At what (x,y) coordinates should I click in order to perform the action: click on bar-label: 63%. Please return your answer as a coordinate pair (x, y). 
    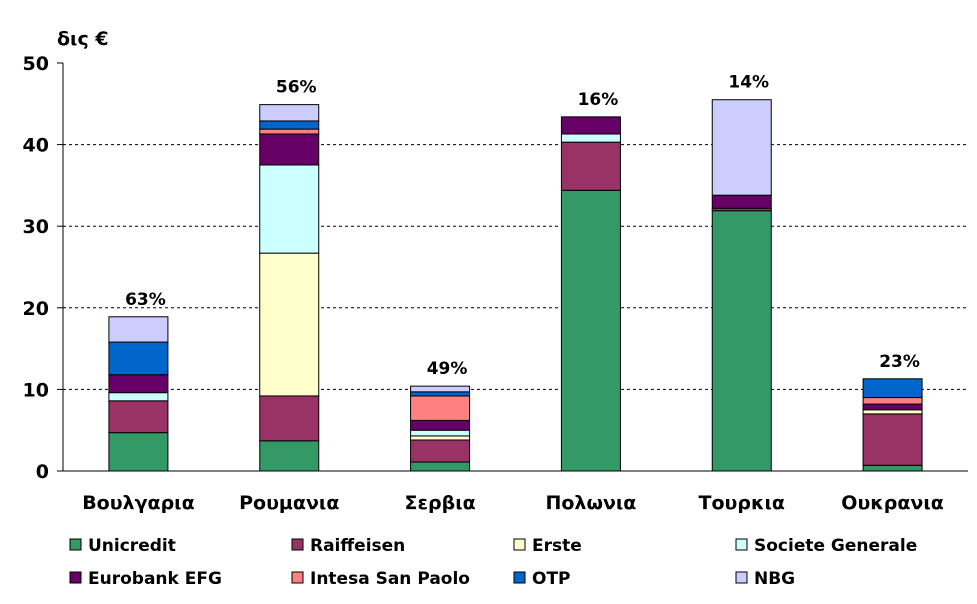
    Looking at the image, I should click on (145, 300).